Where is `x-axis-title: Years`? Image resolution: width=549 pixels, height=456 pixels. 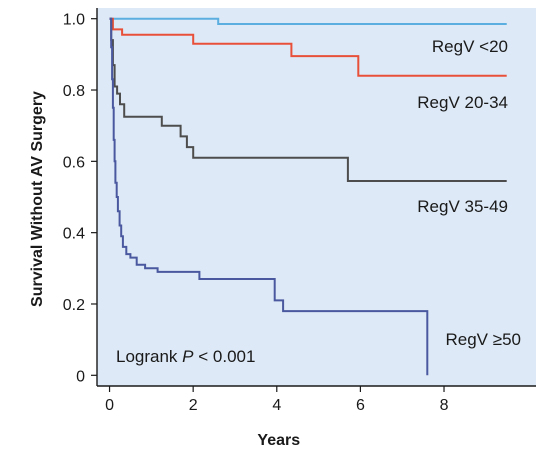
x-axis-title: Years is located at coordinates (278, 440).